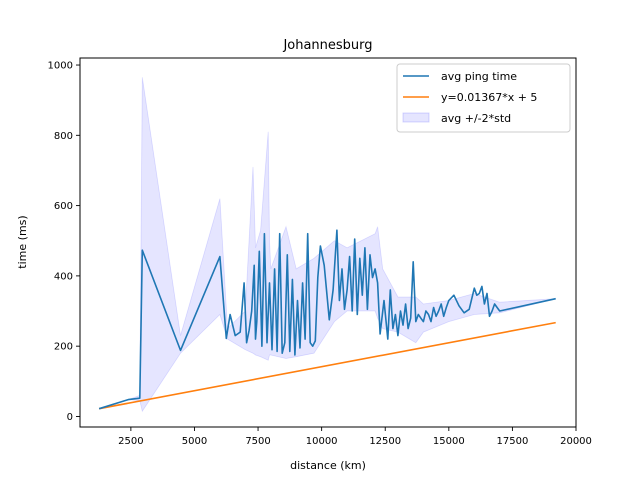  What do you see at coordinates (327, 45) in the screenshot?
I see `chart-title: Johannesburg` at bounding box center [327, 45].